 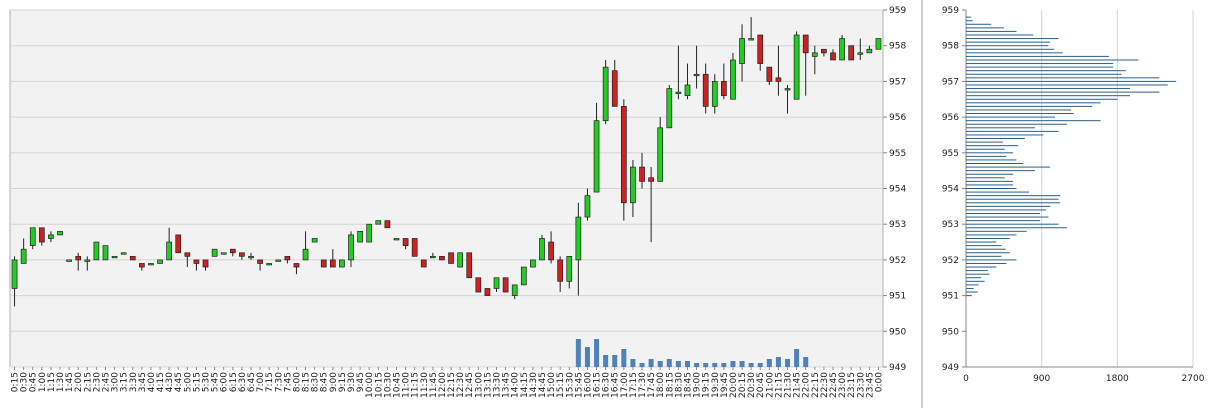 What do you see at coordinates (950, 332) in the screenshot?
I see `profile-price-tick-label: 950` at bounding box center [950, 332].